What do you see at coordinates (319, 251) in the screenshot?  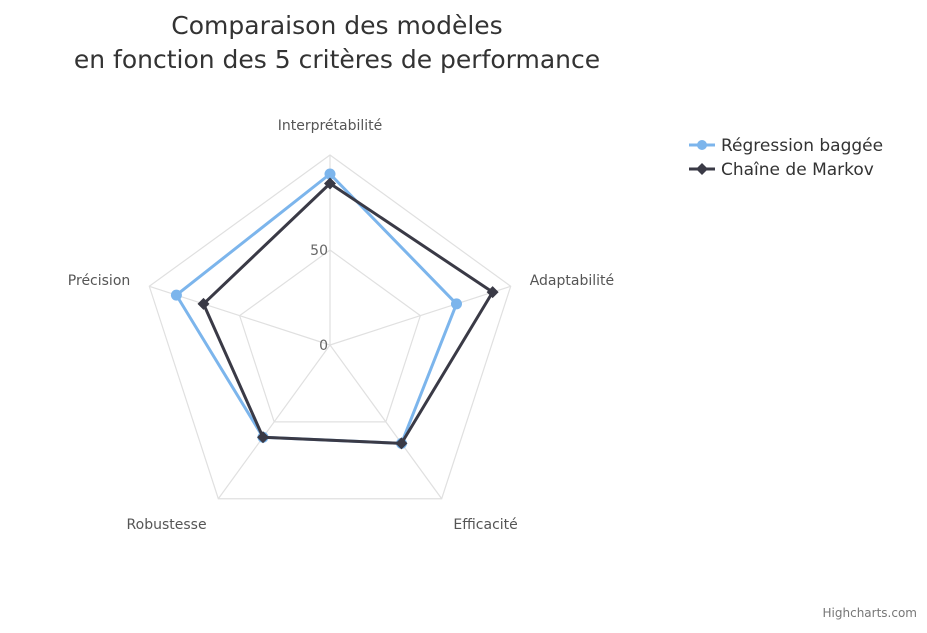 I see `tick-label: 50` at bounding box center [319, 251].